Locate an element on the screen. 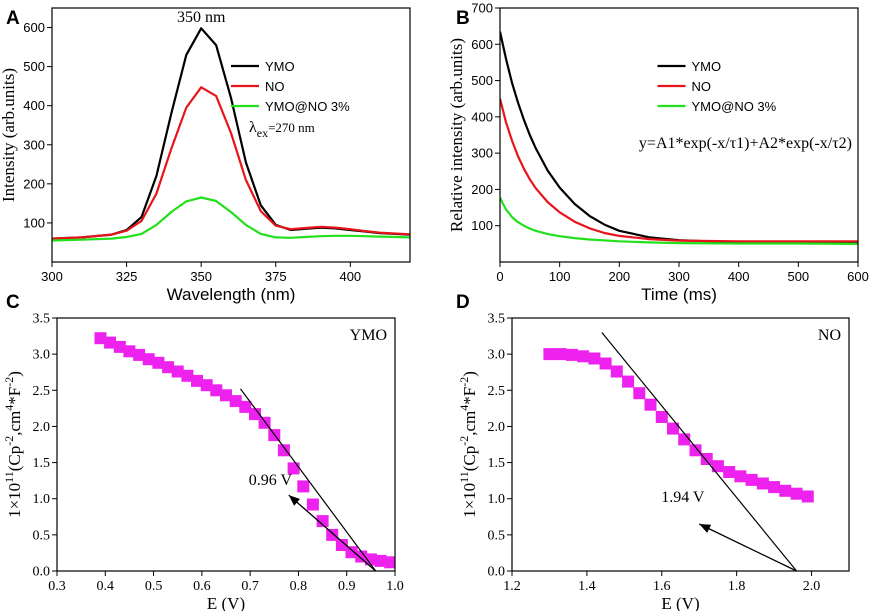 The height and width of the screenshot is (611, 872). sample-label: YMO is located at coordinates (368, 335).